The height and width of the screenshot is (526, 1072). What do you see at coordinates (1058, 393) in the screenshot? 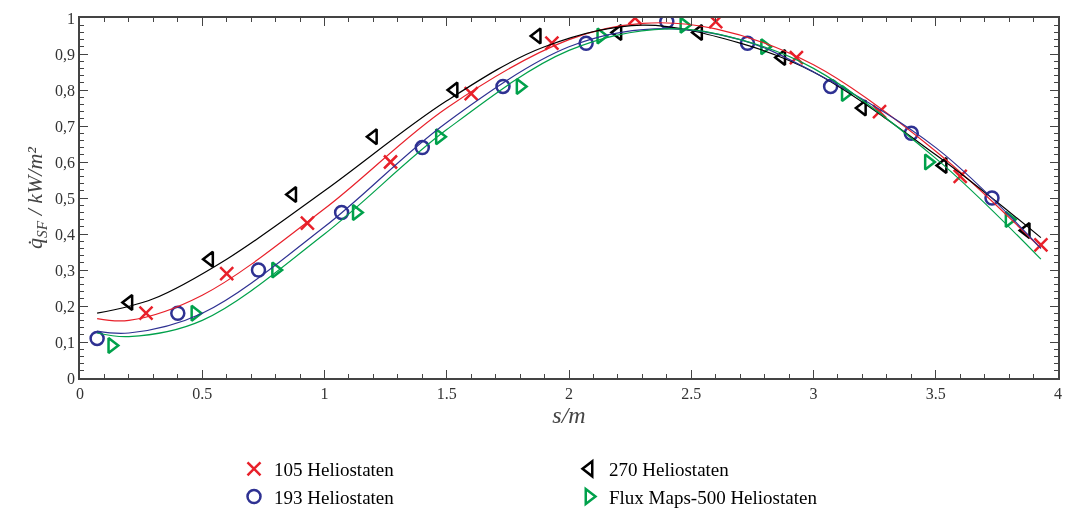
I see `x-tick-label: 4` at bounding box center [1058, 393].